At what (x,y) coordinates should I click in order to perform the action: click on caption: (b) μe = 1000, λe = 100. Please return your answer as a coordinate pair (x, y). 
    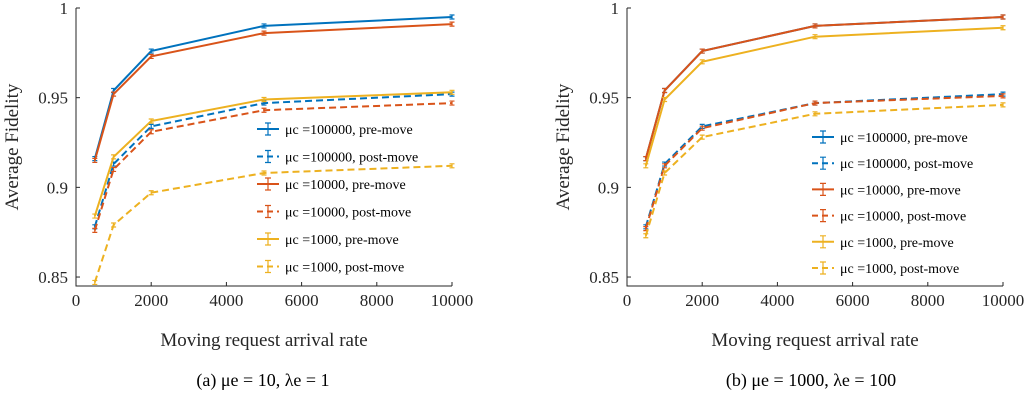
    Looking at the image, I should click on (811, 380).